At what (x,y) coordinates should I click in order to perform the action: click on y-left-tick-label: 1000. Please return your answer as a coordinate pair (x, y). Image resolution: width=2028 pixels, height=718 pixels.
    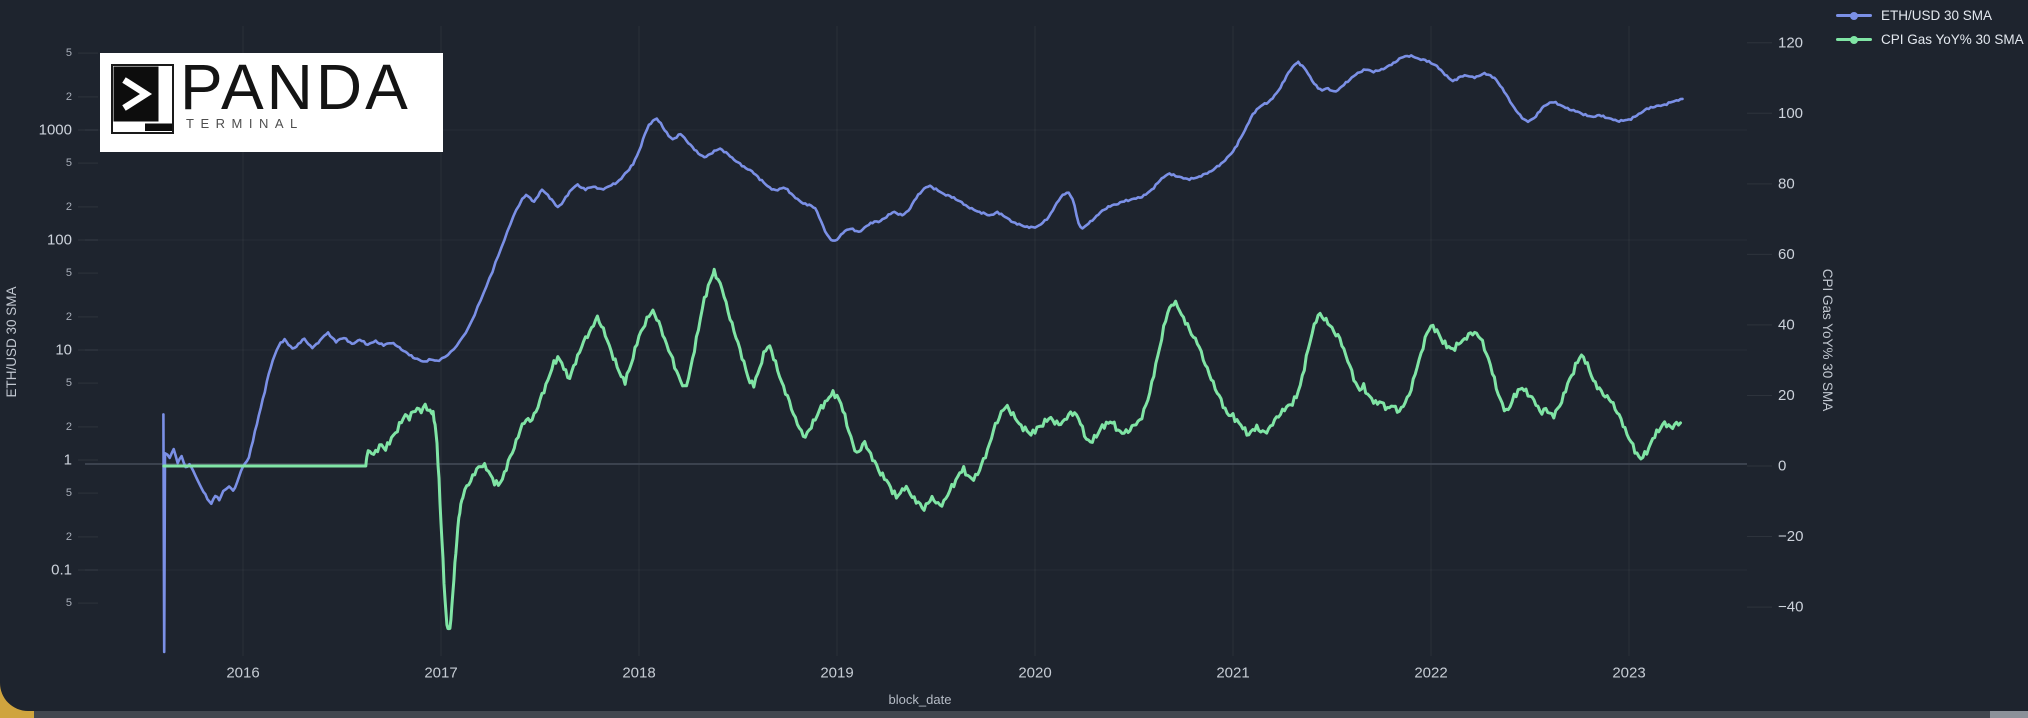
    Looking at the image, I should click on (55, 130).